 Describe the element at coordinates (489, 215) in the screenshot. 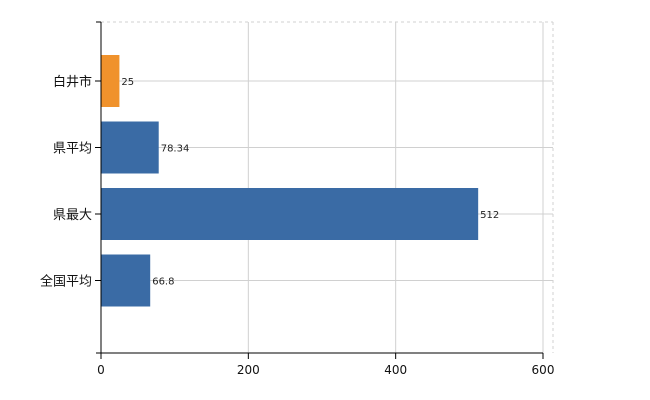

I see `value-label: 512` at that location.